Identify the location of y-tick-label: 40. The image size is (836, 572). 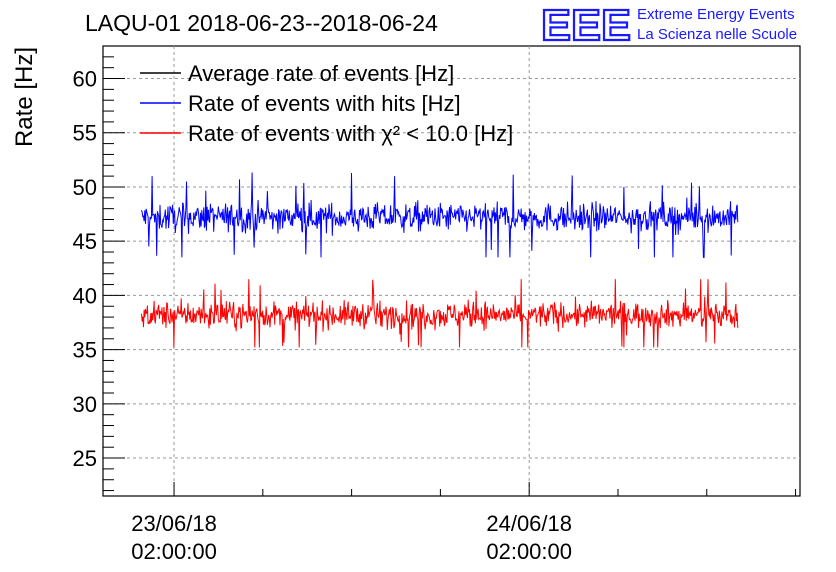
(85, 295).